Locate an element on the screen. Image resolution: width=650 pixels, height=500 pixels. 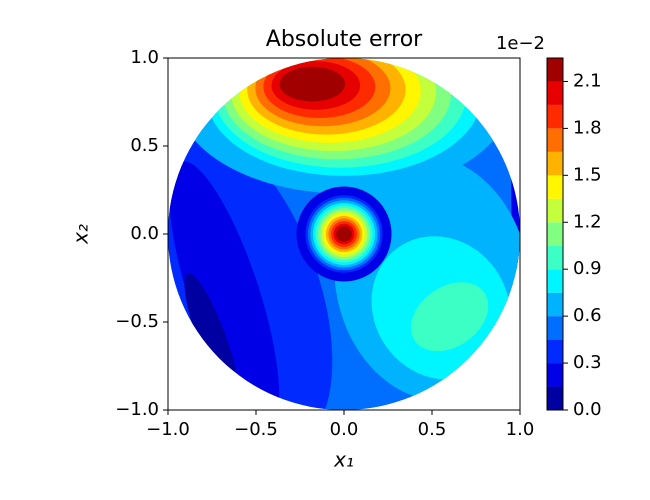
x-tick-label: 1.0 is located at coordinates (520, 429).